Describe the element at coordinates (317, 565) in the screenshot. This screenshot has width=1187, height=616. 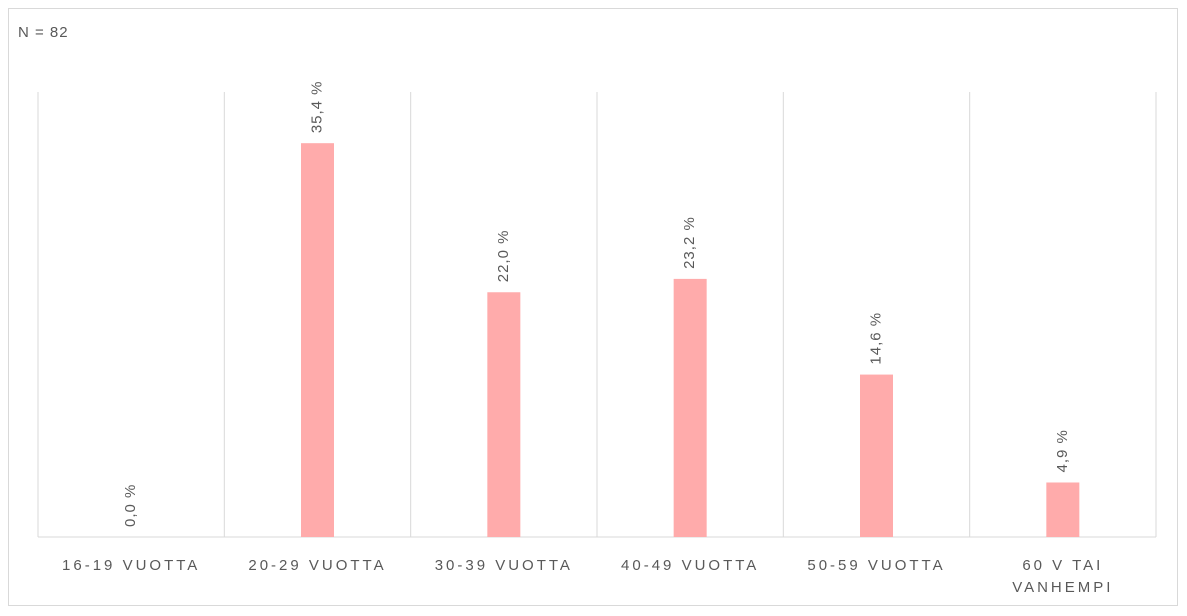
I see `x-tick-label: 20-29 VUOTTA` at that location.